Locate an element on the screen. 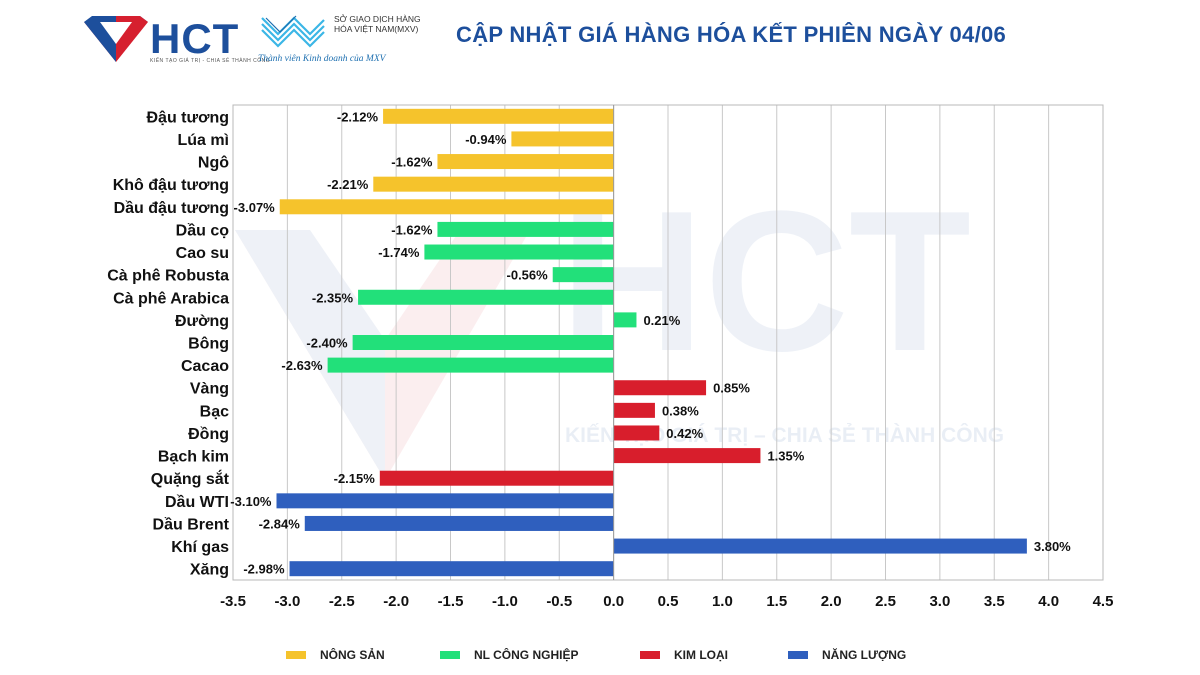 This screenshot has height=675, width=1200. data-label: 3.80% is located at coordinates (1052, 546).